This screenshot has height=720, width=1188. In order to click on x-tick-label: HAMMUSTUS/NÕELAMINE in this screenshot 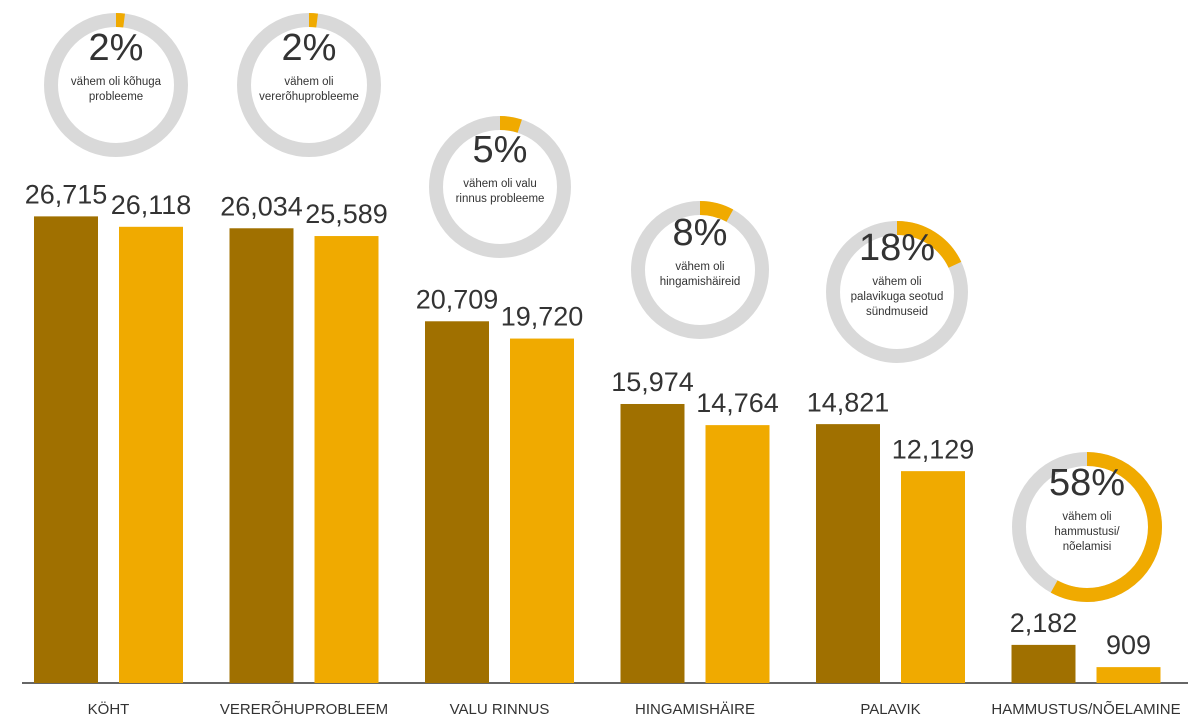, I will do `click(1085, 709)`.